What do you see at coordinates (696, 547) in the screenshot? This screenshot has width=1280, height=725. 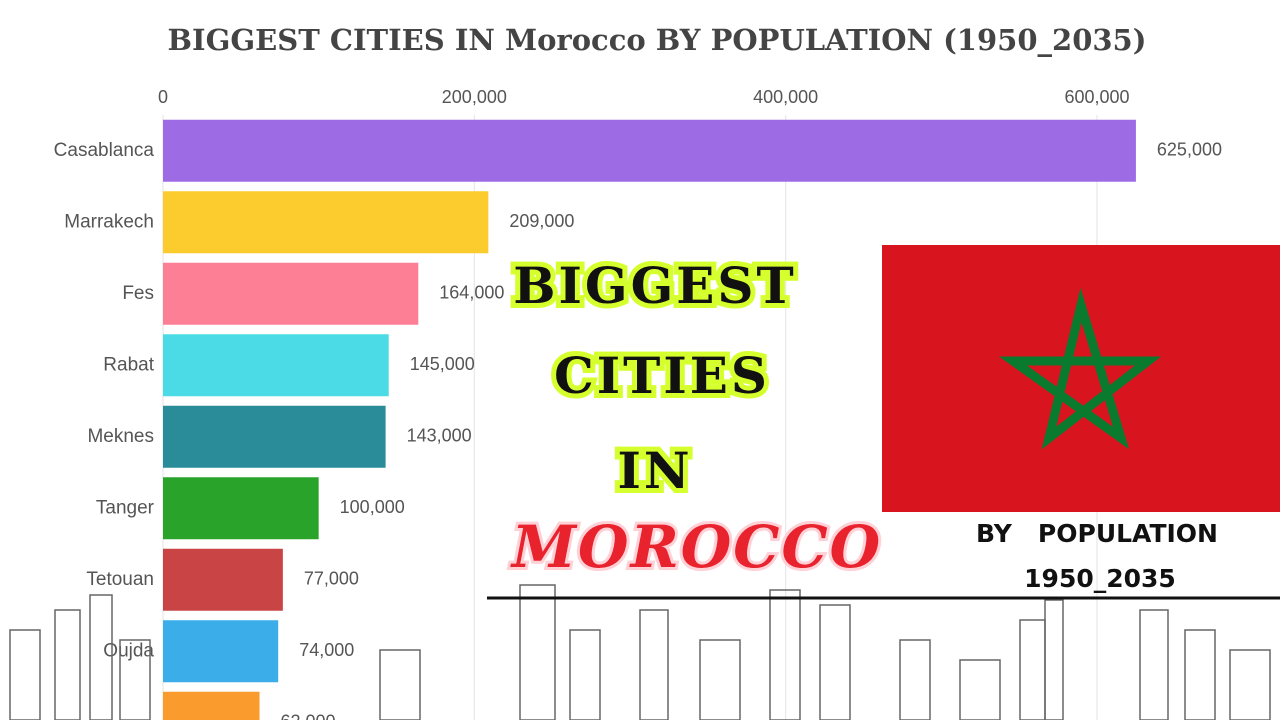 I see `overlay-title: MOROCCO` at bounding box center [696, 547].